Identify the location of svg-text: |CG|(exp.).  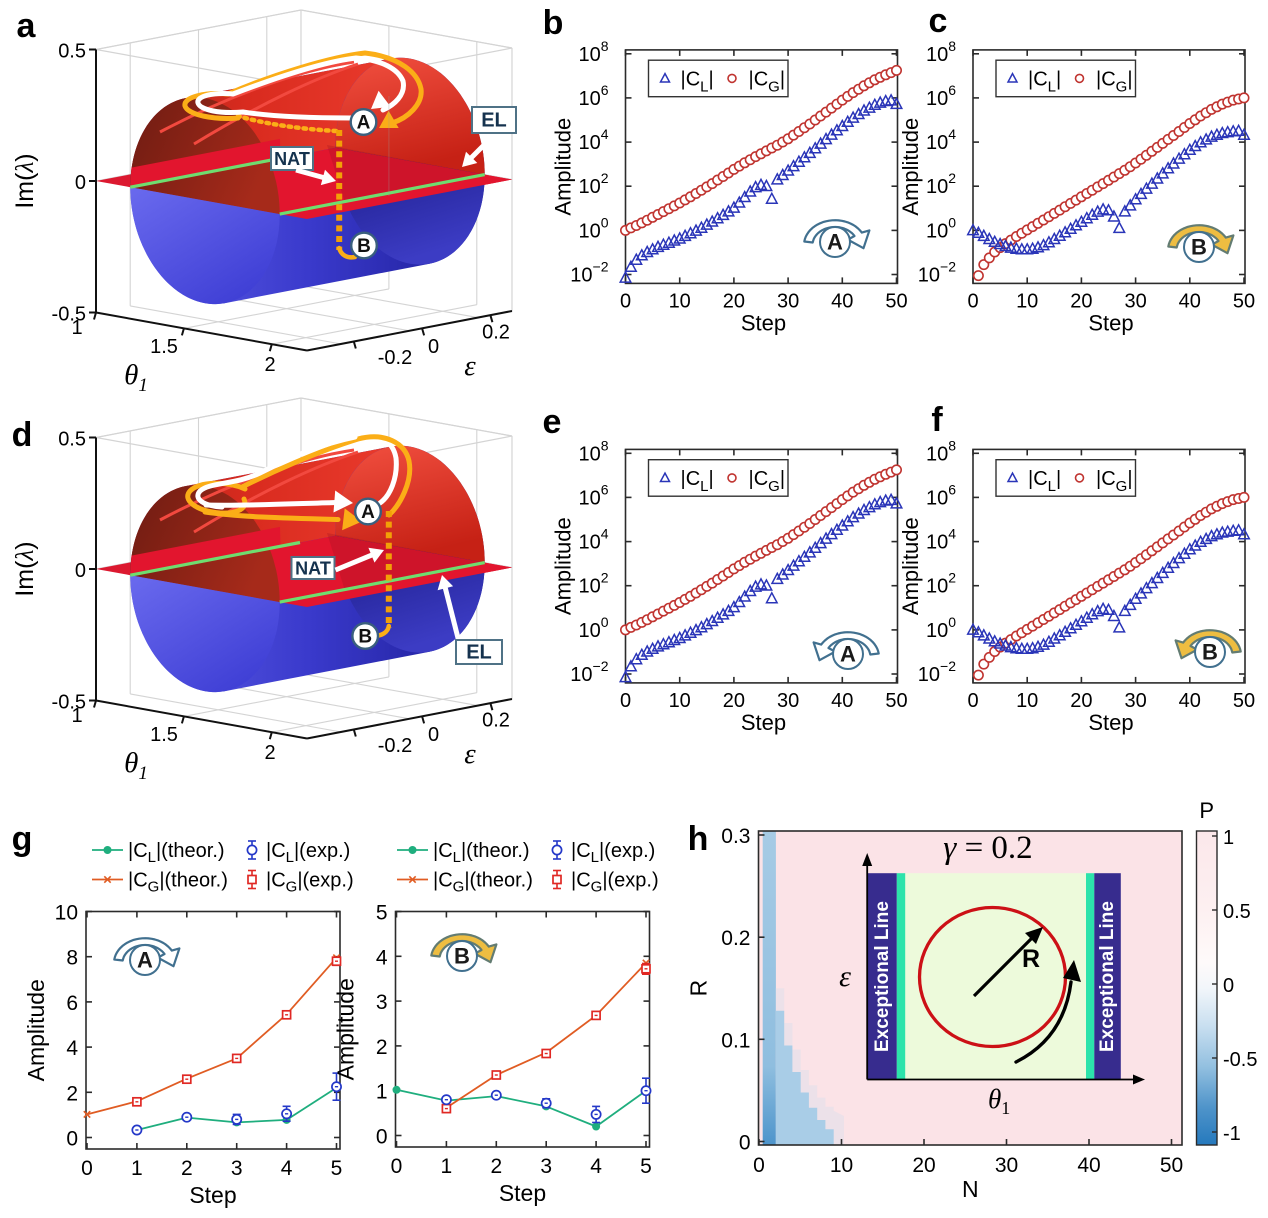
(310, 883).